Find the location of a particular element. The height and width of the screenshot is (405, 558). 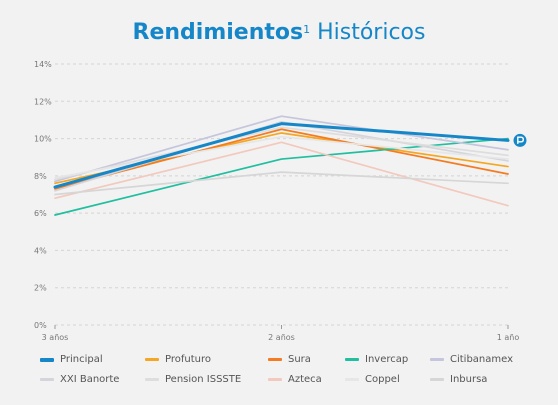

legend-label: Citibanamex is located at coordinates (482, 359).